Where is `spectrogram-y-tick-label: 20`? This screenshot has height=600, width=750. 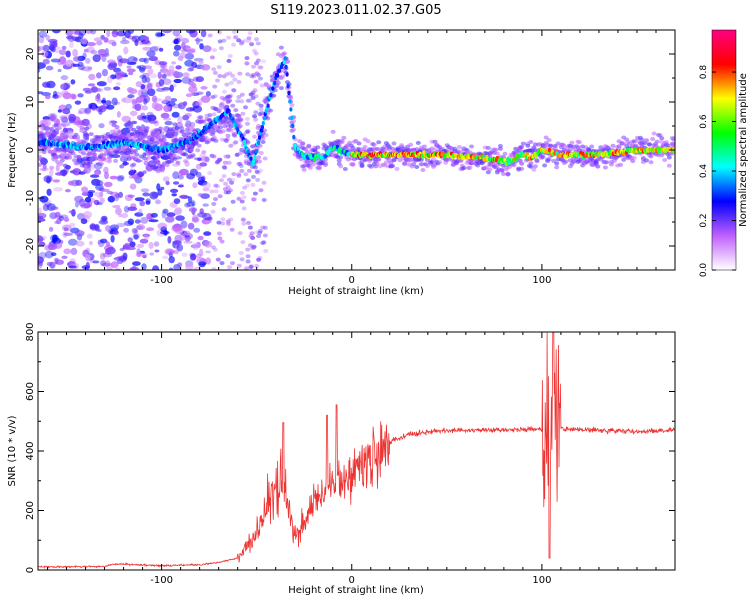
spectrogram-y-tick-label: 20 is located at coordinates (30, 54).